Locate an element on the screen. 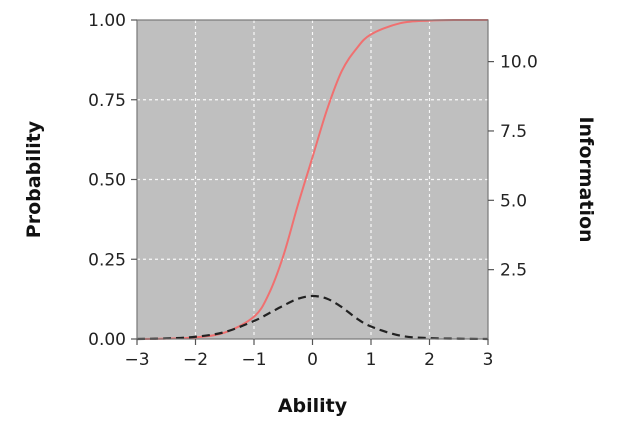 The height and width of the screenshot is (421, 618). y2-axis-title: Information is located at coordinates (586, 179).